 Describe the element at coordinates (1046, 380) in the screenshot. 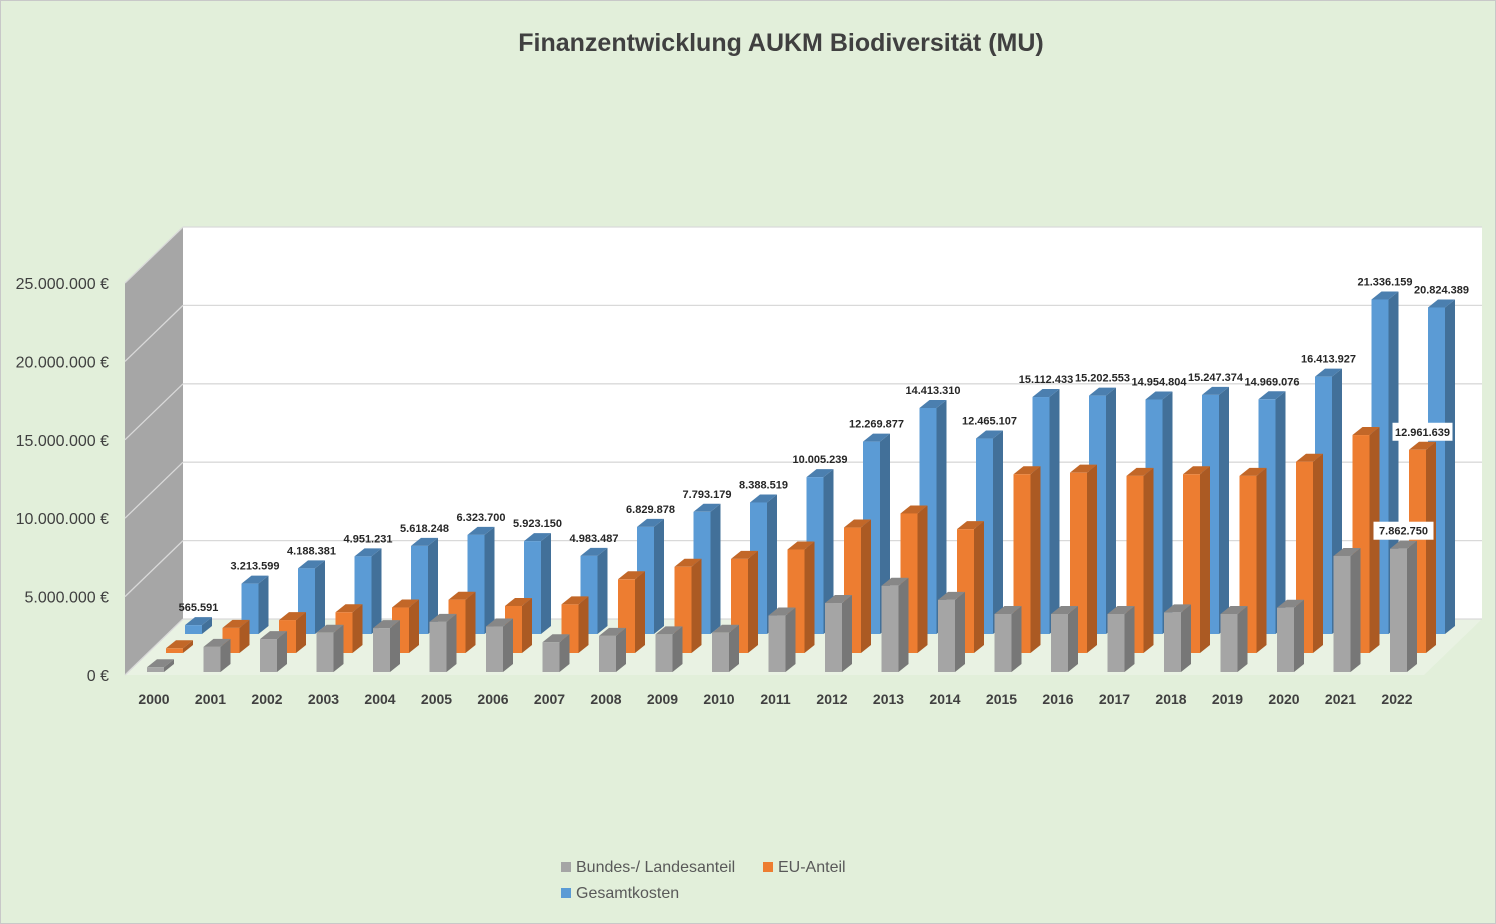

I see `data-label: 15.112.433` at that location.